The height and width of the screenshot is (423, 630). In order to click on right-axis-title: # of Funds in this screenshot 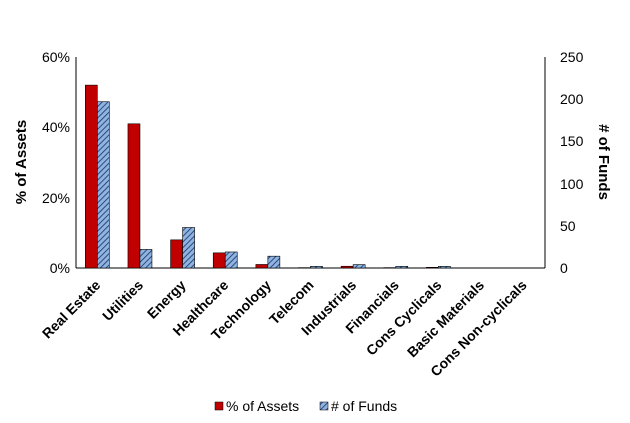, I will do `click(603, 162)`.